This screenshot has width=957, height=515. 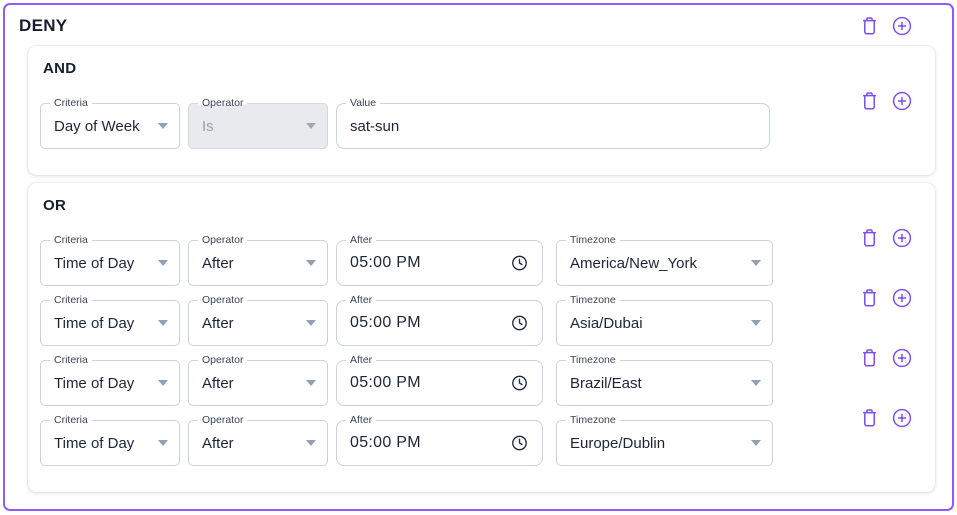 What do you see at coordinates (60, 68) in the screenshot?
I see `and-group-title: AND` at bounding box center [60, 68].